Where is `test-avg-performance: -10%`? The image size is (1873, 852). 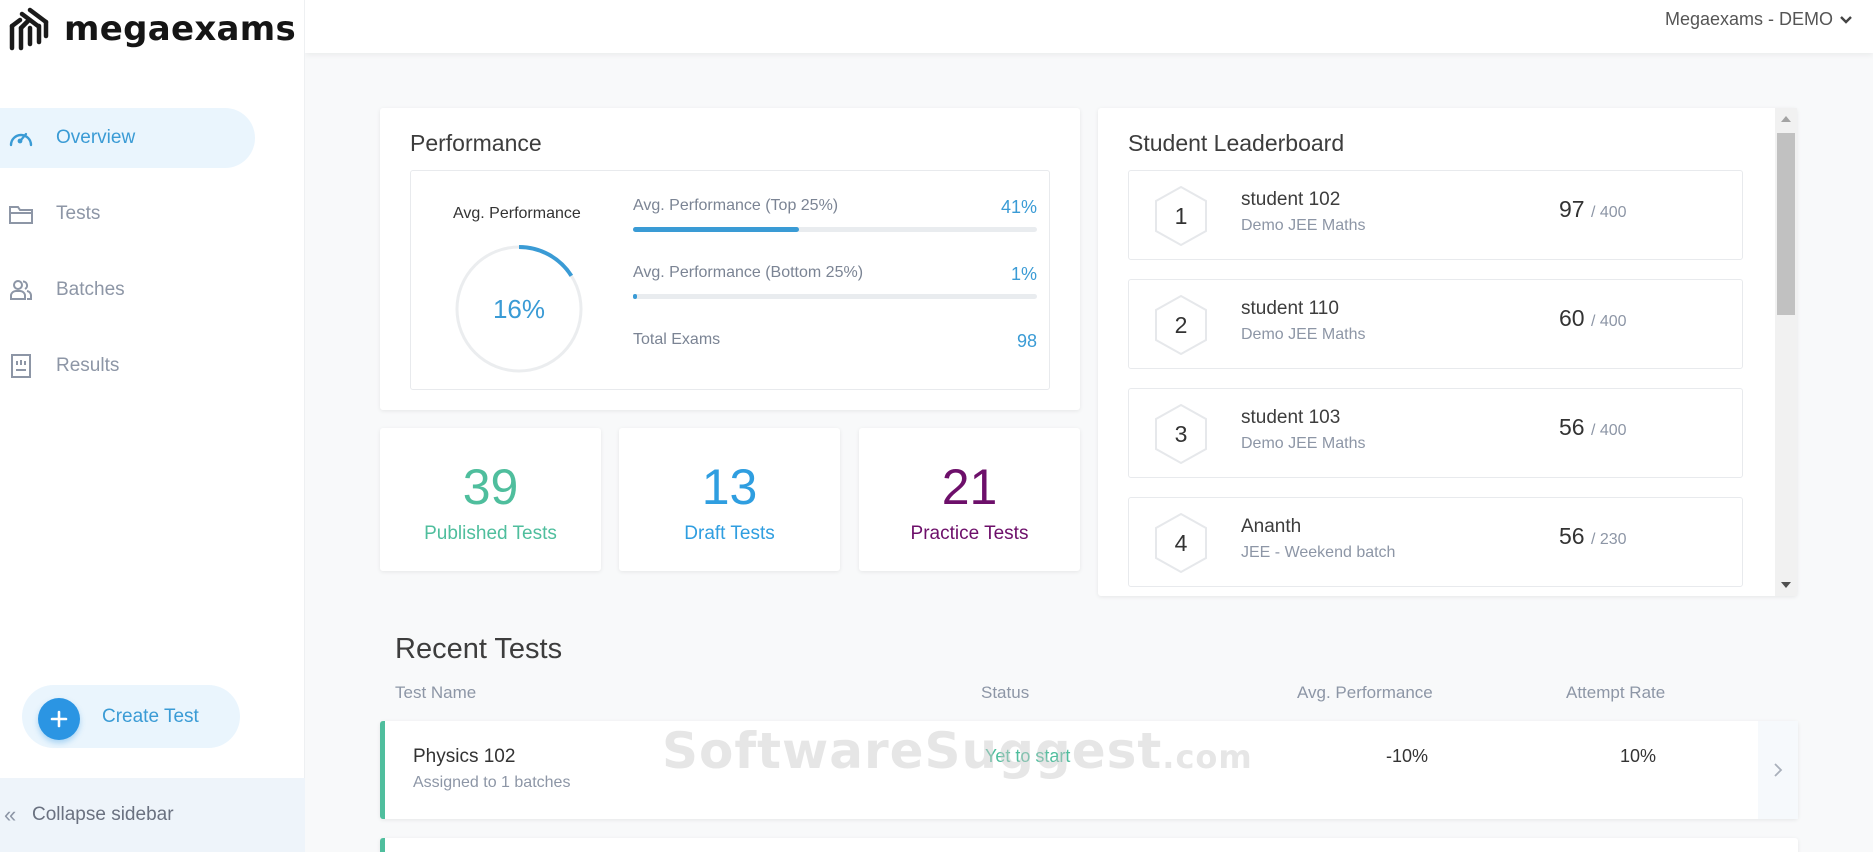 test-avg-performance: -10% is located at coordinates (1407, 756).